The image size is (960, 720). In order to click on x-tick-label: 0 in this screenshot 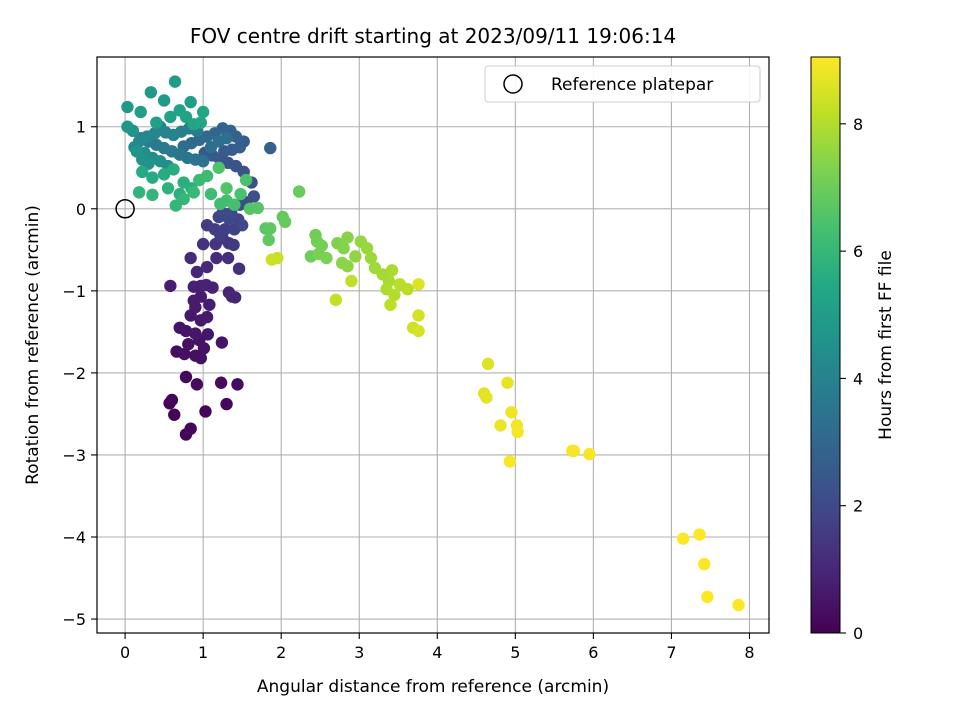, I will do `click(125, 652)`.